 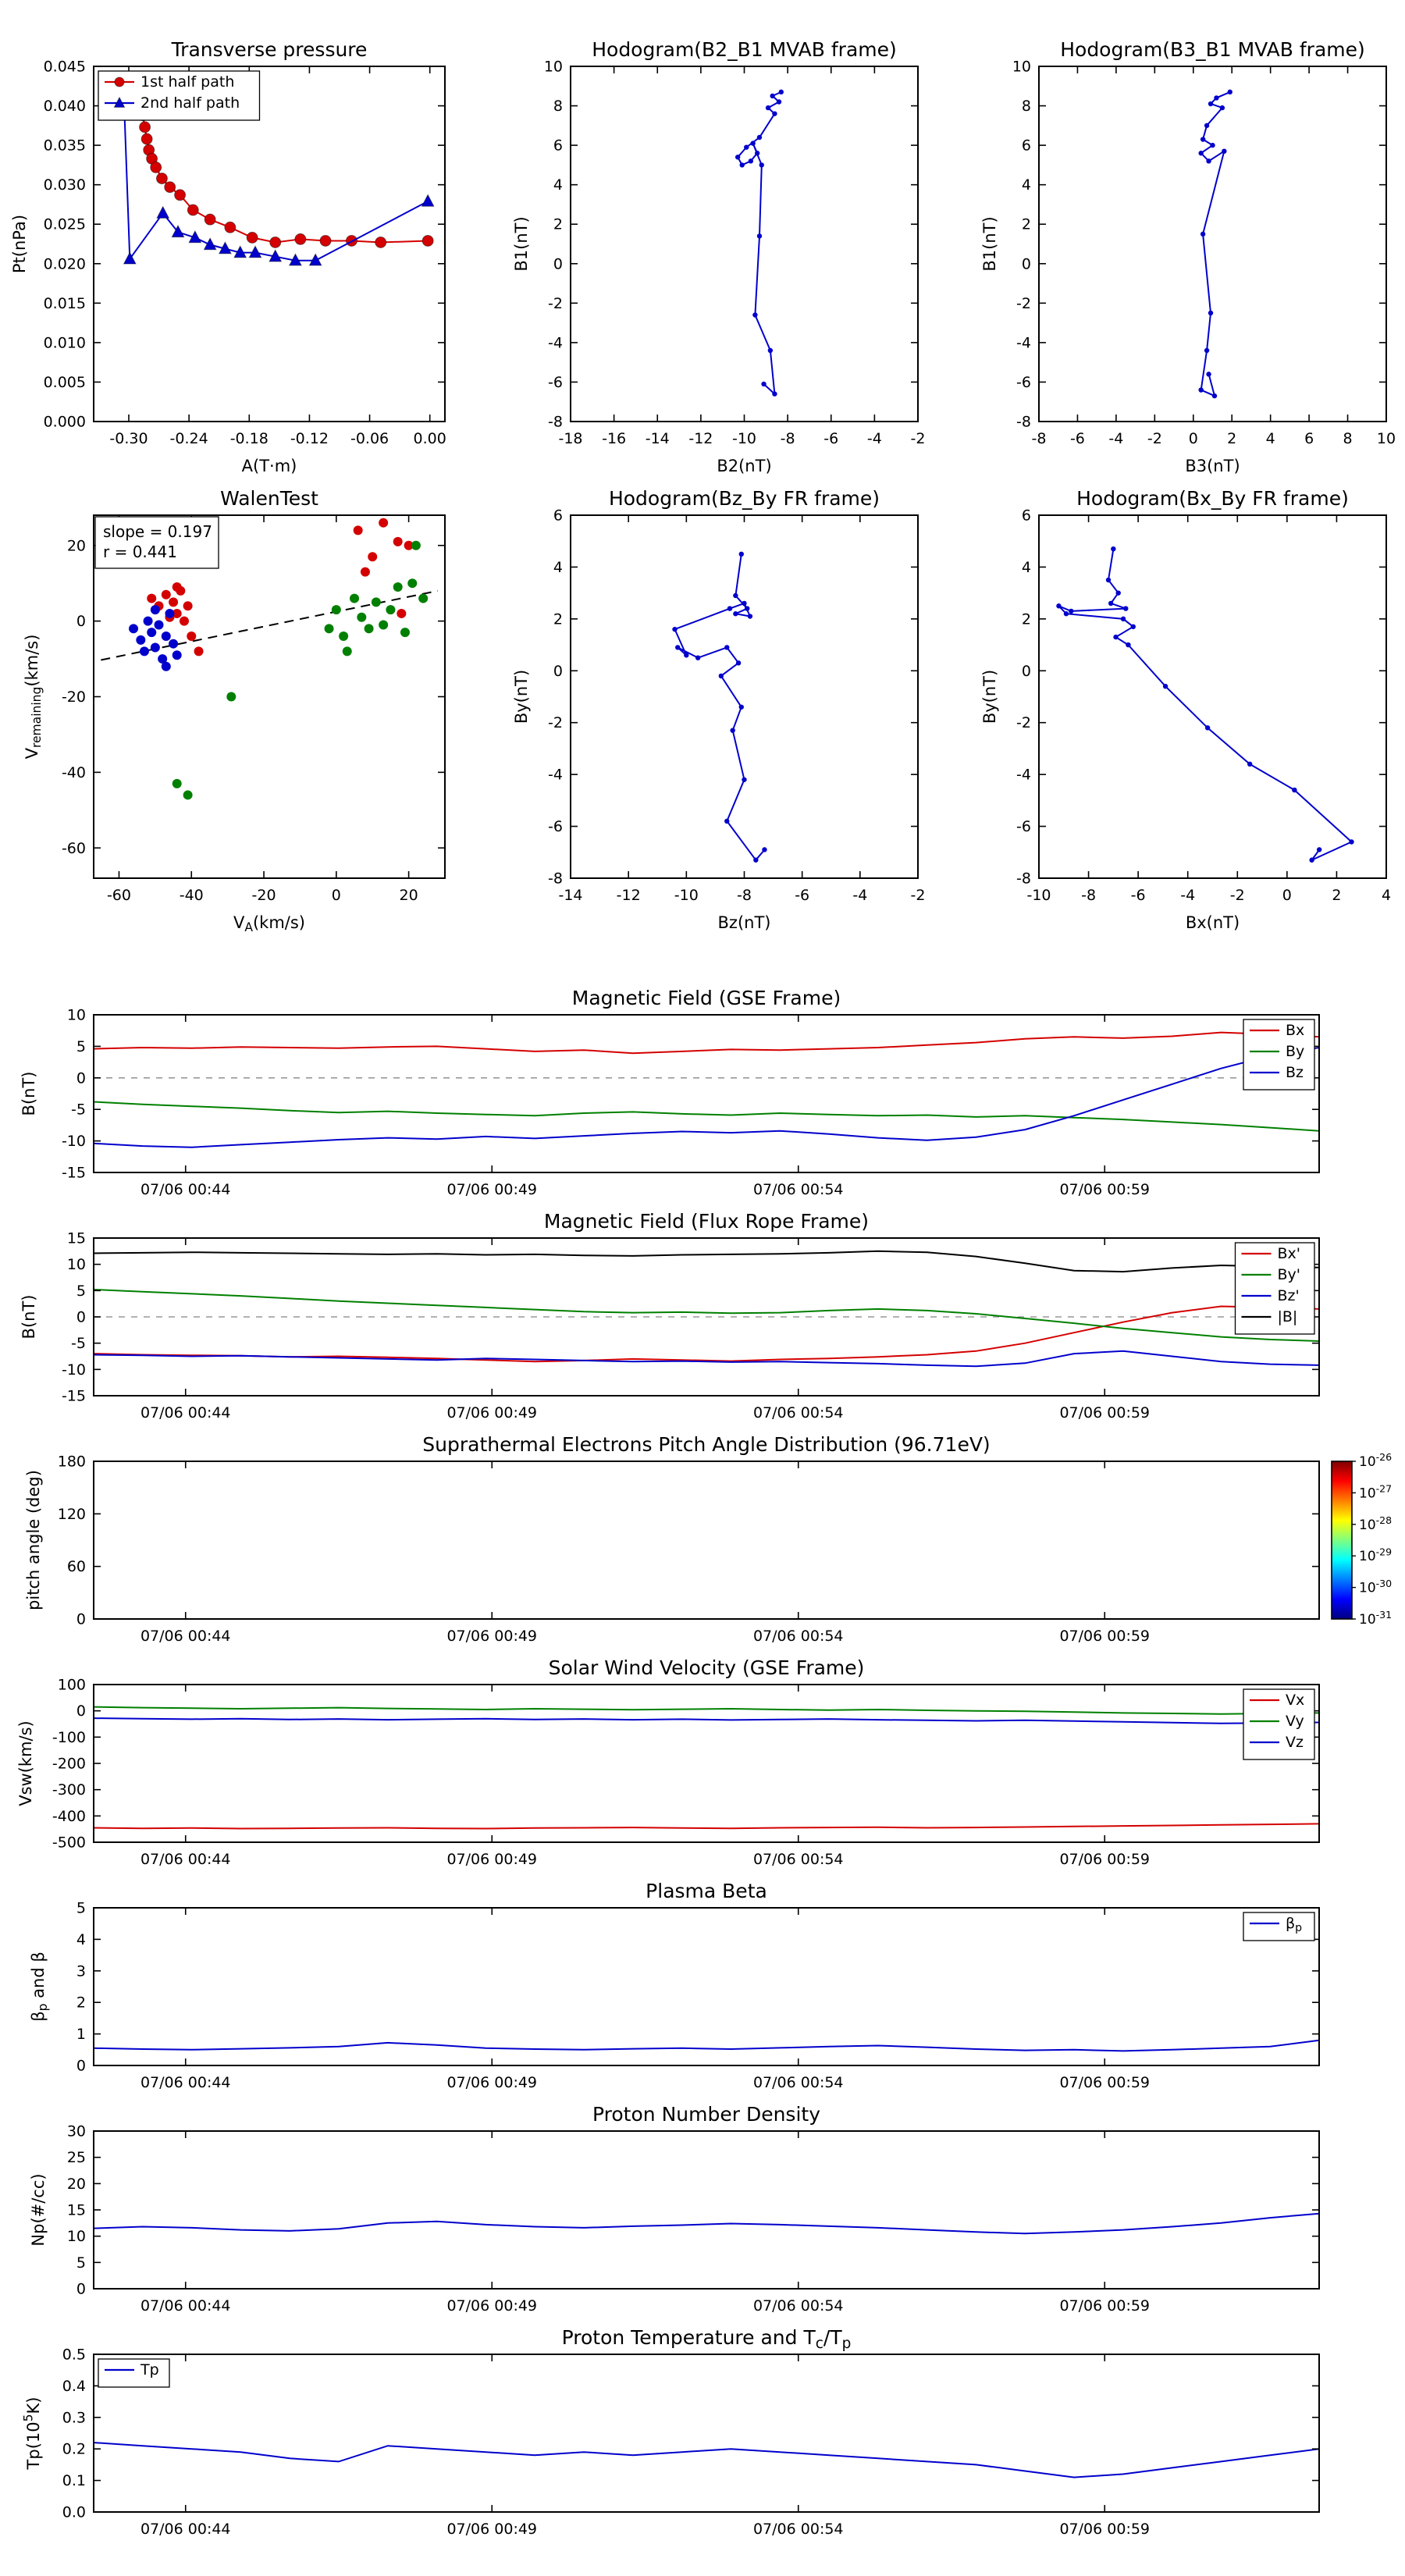 What do you see at coordinates (192, 895) in the screenshot?
I see `x-tick-label: -40` at bounding box center [192, 895].